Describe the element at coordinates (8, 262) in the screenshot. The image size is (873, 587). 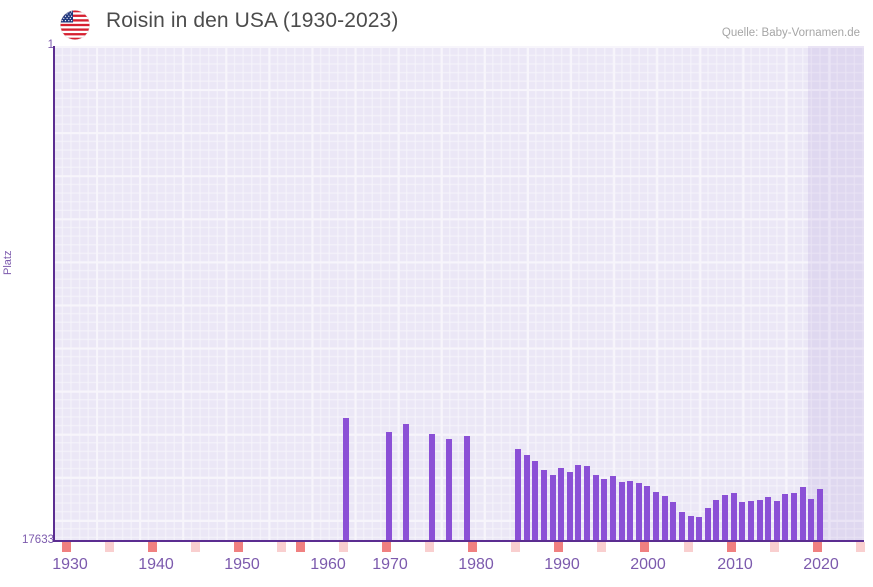
I see `y-axis-title: Platz` at that location.